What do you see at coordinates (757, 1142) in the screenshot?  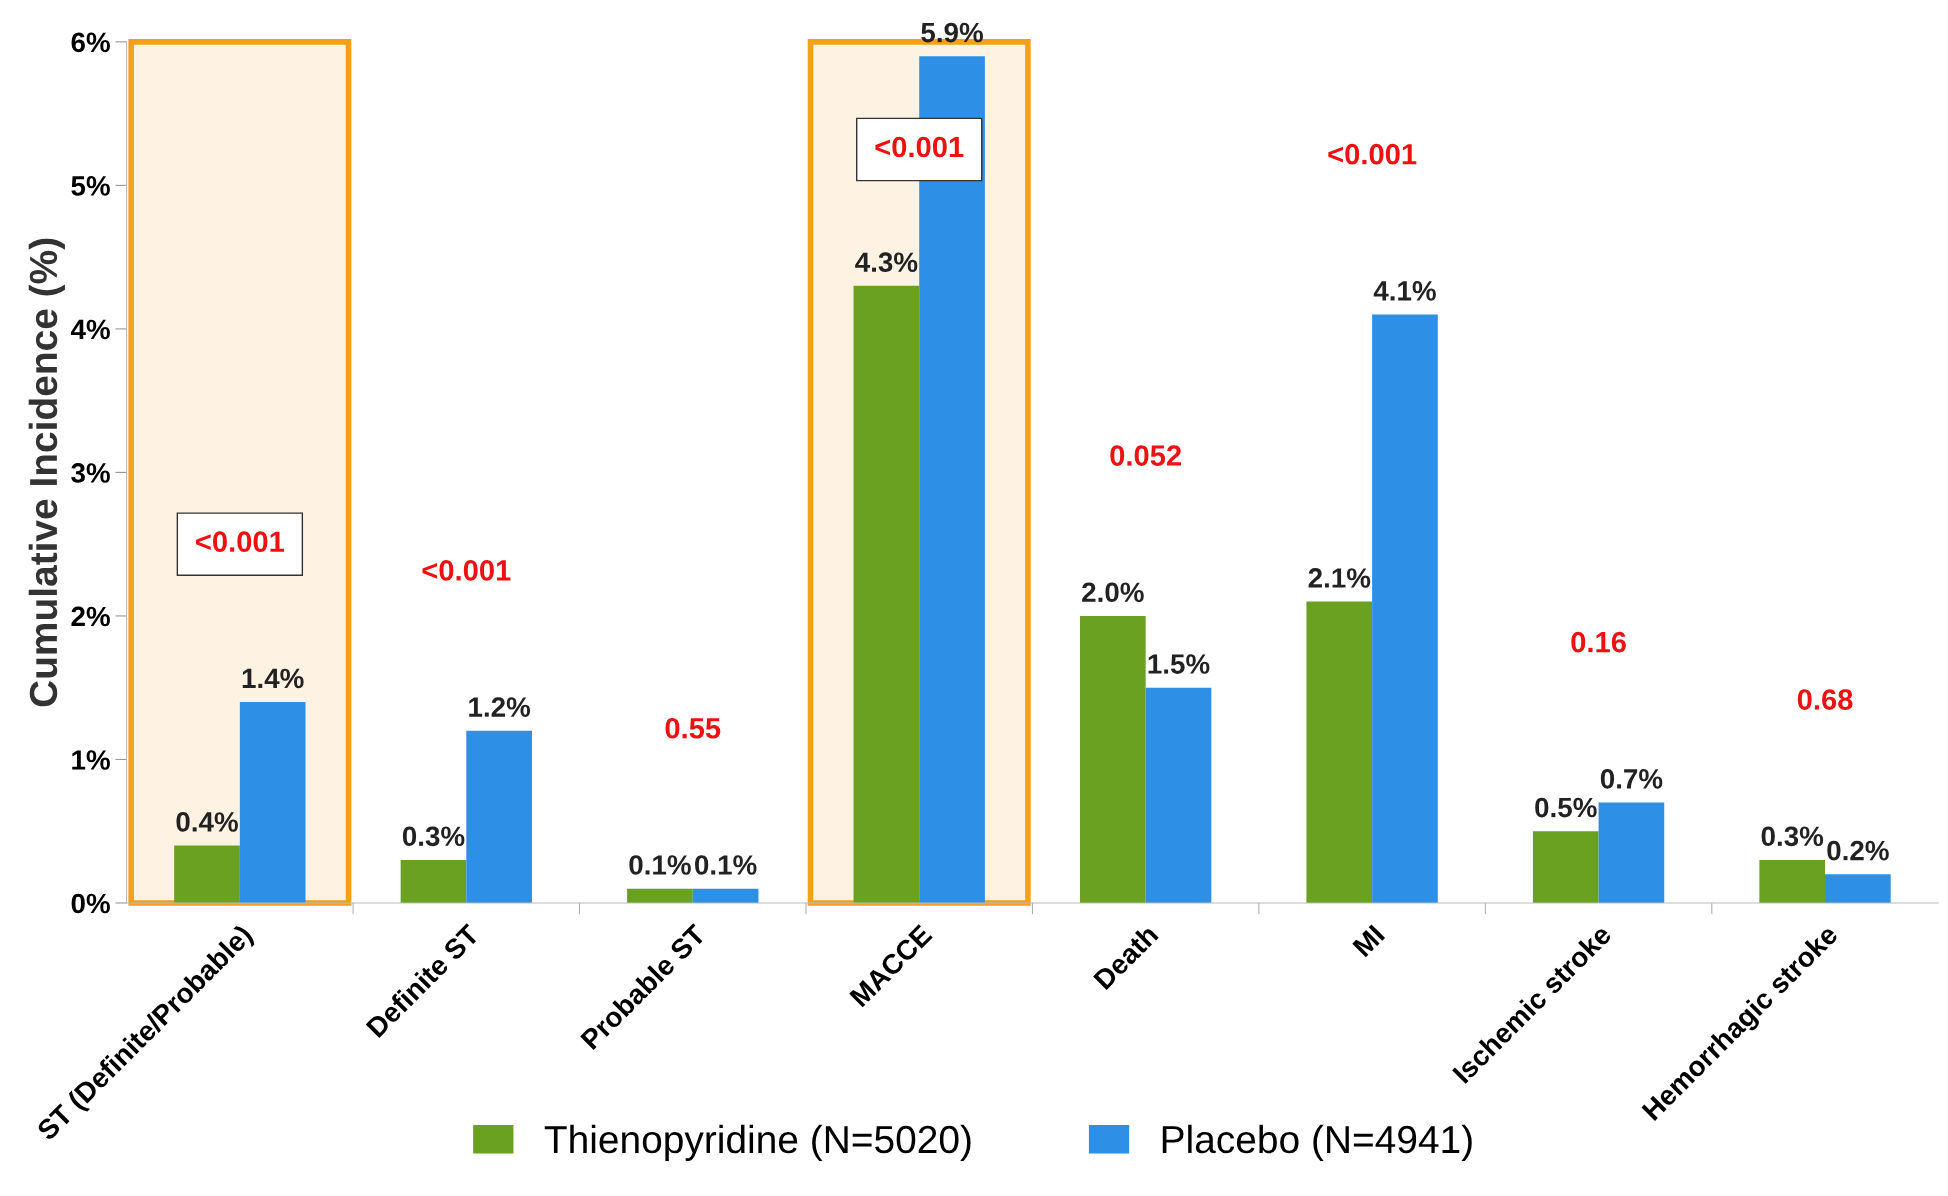 I see `legend-label: Thienopyridine (N=5020)` at bounding box center [757, 1142].